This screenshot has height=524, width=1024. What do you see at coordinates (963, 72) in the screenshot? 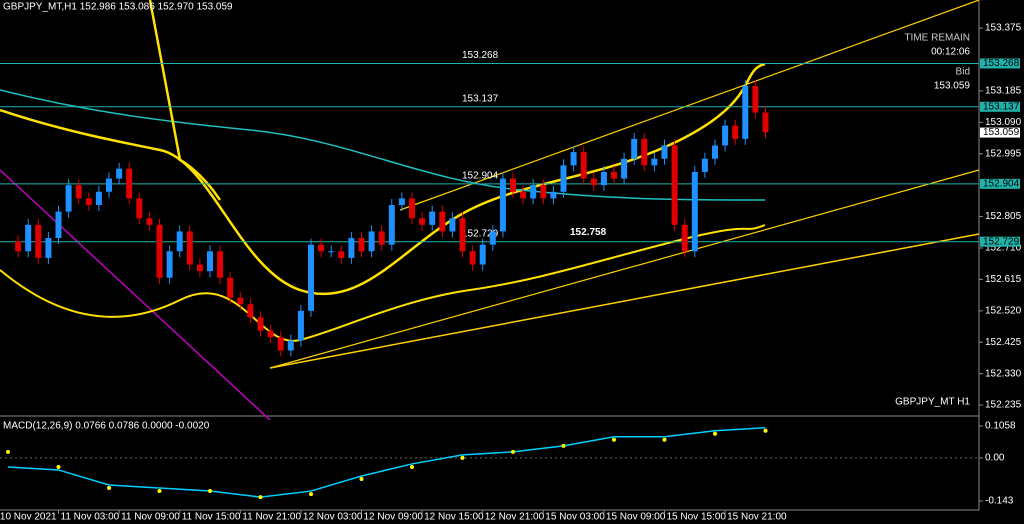
I see `bid-label: Bid` at bounding box center [963, 72].